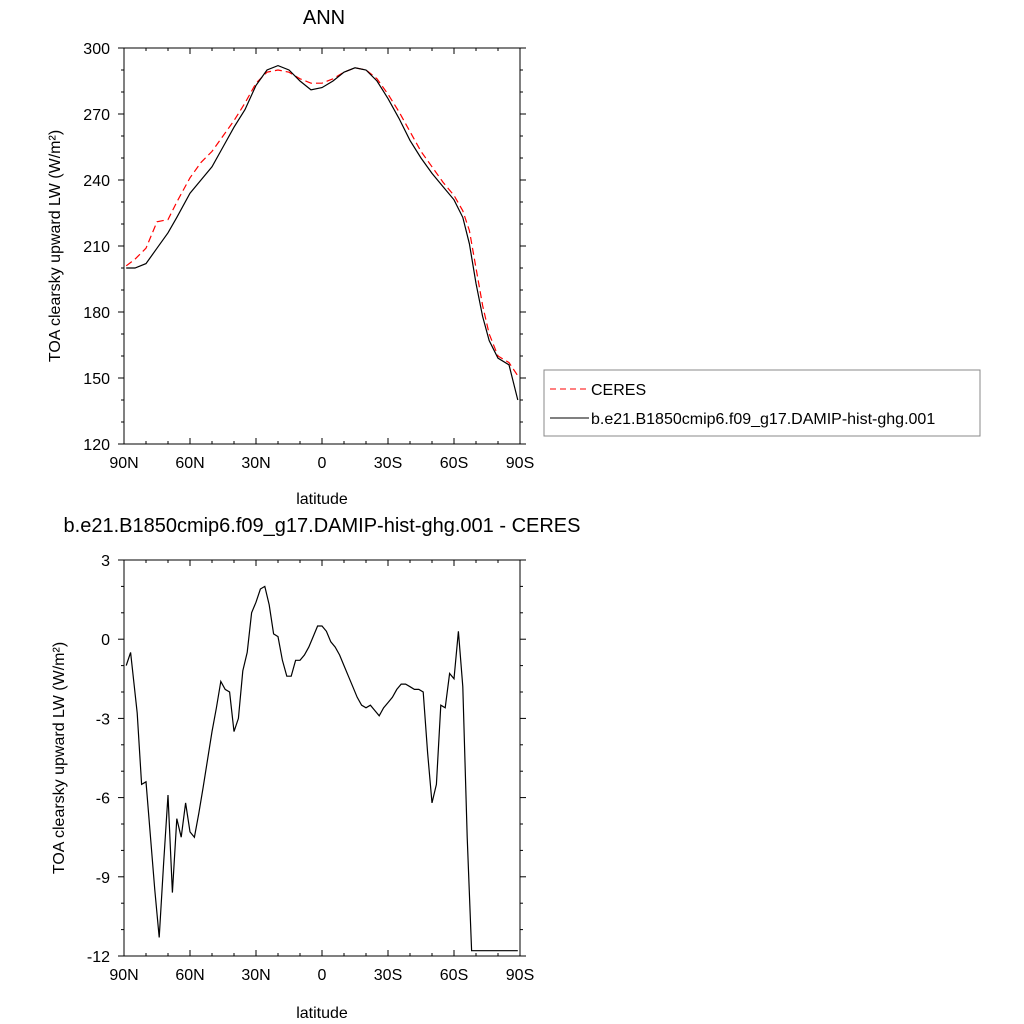 The width and height of the screenshot is (1024, 1024). Describe the element at coordinates (96, 115) in the screenshot. I see `top-y-tick-label: 270` at that location.